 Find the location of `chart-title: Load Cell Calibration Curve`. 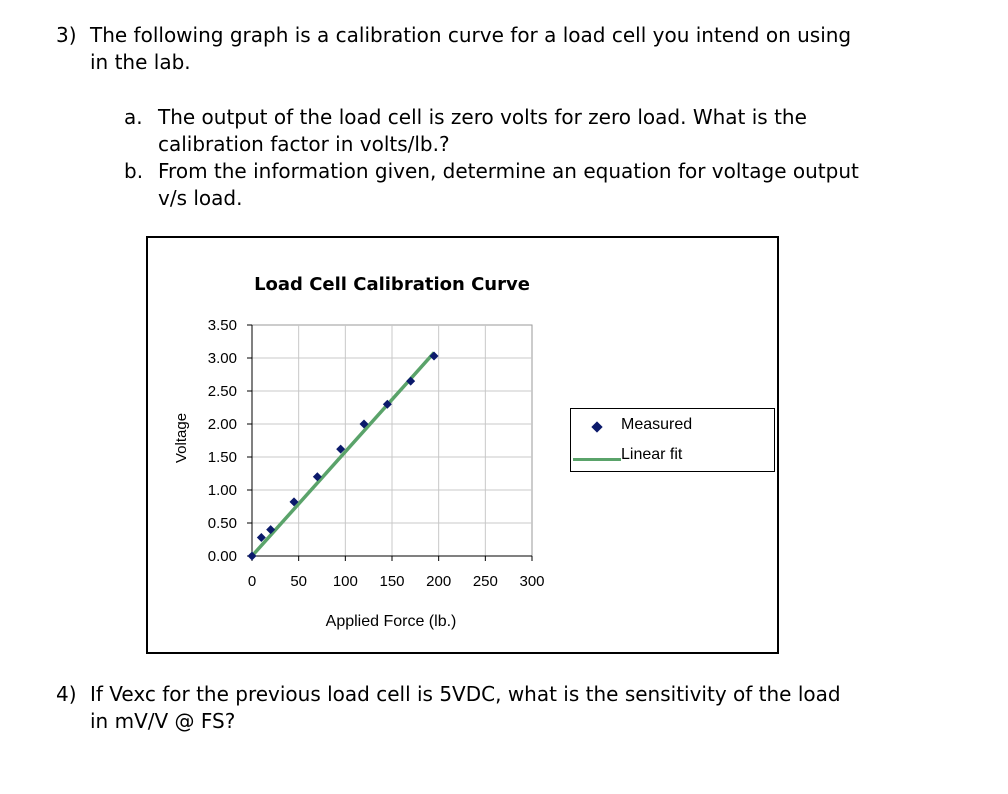

chart-title: Load Cell Calibration Curve is located at coordinates (392, 284).